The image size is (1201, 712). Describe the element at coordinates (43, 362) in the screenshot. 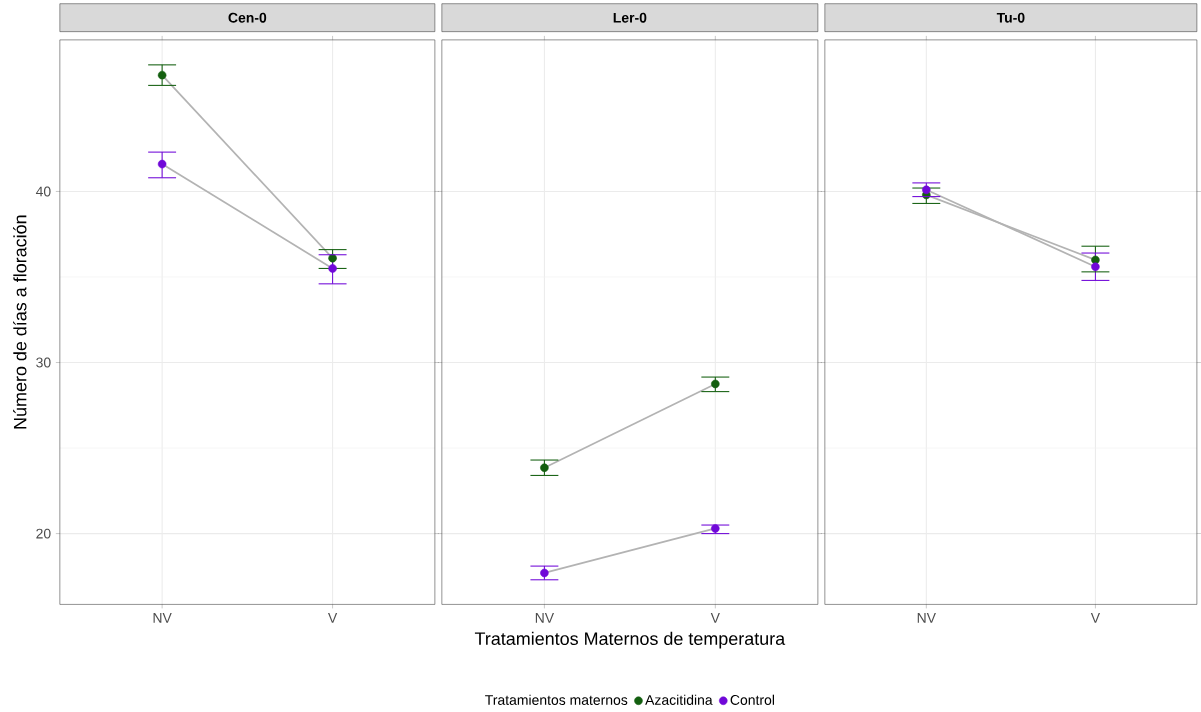

I see `y-tick-label: 30` at that location.